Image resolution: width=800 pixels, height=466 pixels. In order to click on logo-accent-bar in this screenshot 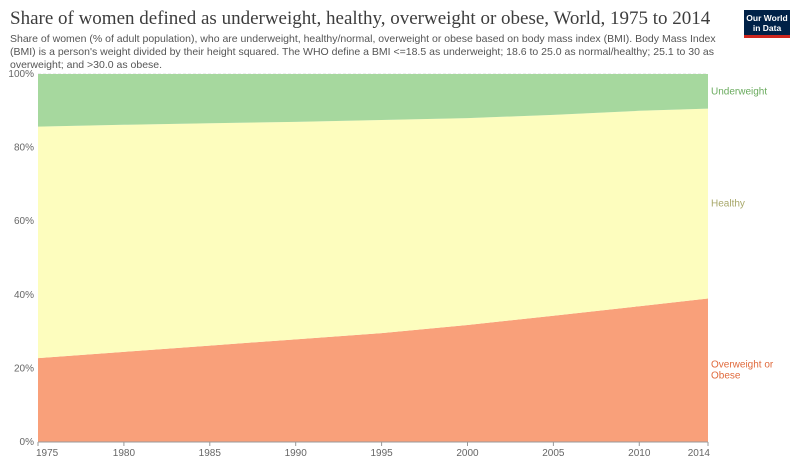, I will do `click(767, 36)`.